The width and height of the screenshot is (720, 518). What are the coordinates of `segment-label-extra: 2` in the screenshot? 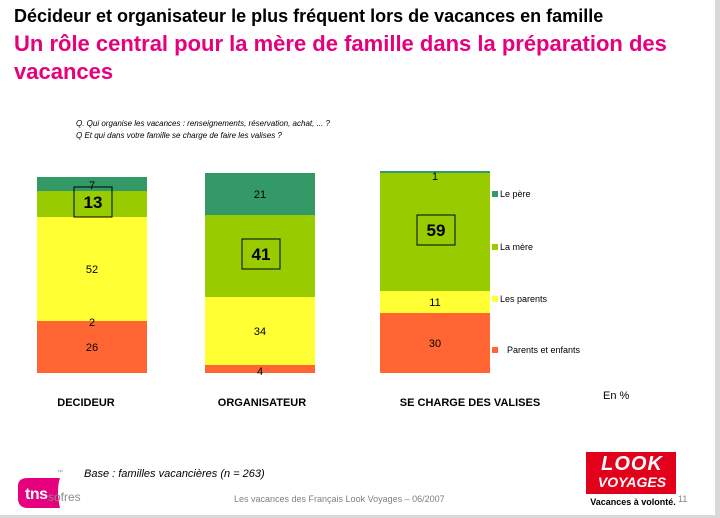 It's located at (92, 323).